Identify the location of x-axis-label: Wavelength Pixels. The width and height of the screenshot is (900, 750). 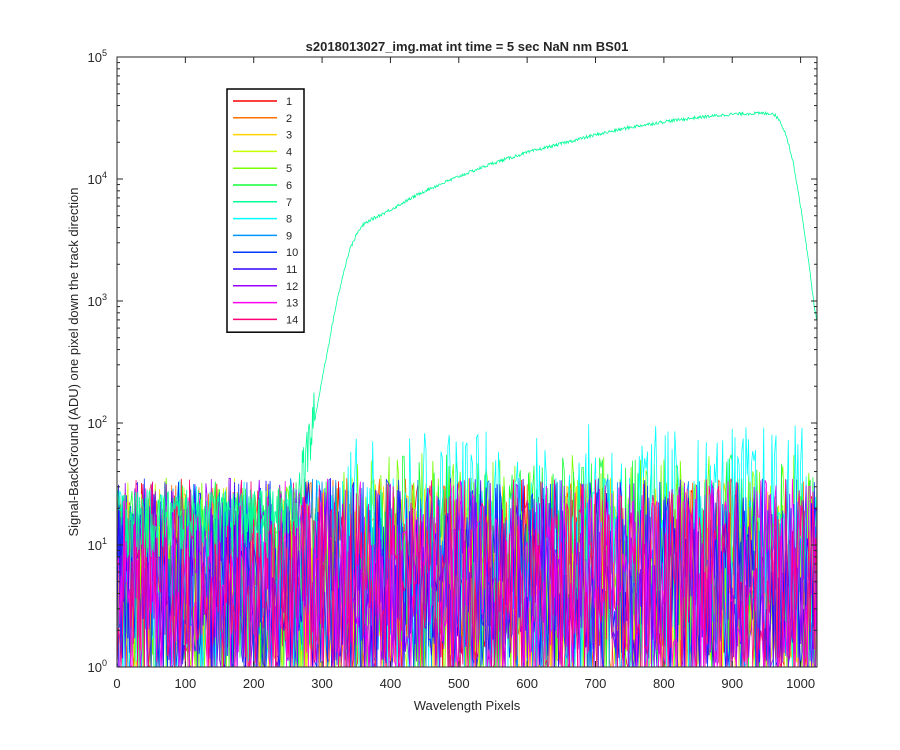
(467, 705).